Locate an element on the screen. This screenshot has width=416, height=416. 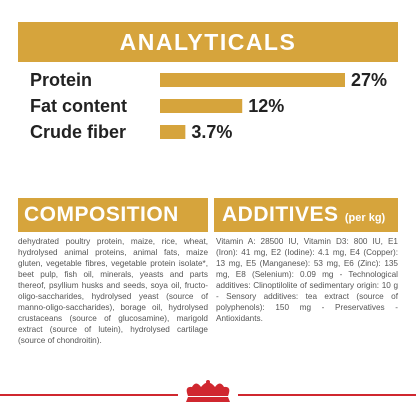
footer is located at coordinates (208, 391).